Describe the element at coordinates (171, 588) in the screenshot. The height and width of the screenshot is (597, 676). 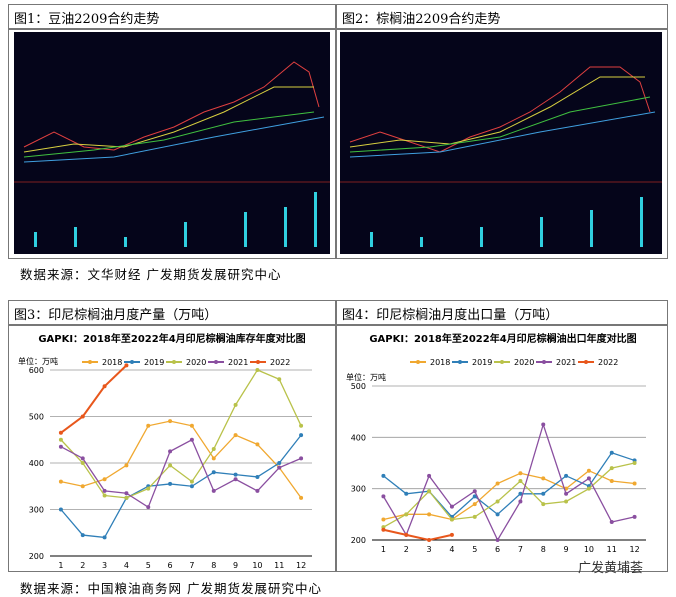
I see `source: 数据来源：中国粮油商务网 广发期货发展研究中心` at that location.